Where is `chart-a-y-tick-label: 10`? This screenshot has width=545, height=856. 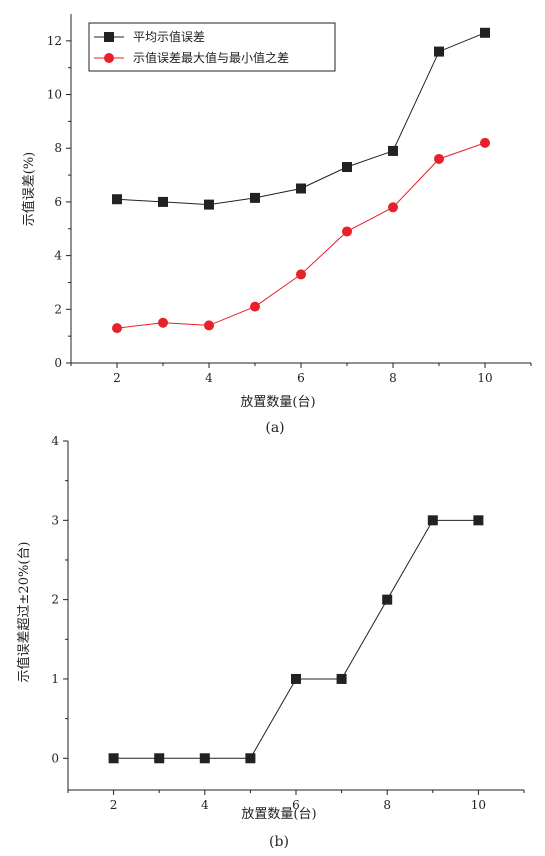 chart-a-y-tick-label: 10 is located at coordinates (54, 95).